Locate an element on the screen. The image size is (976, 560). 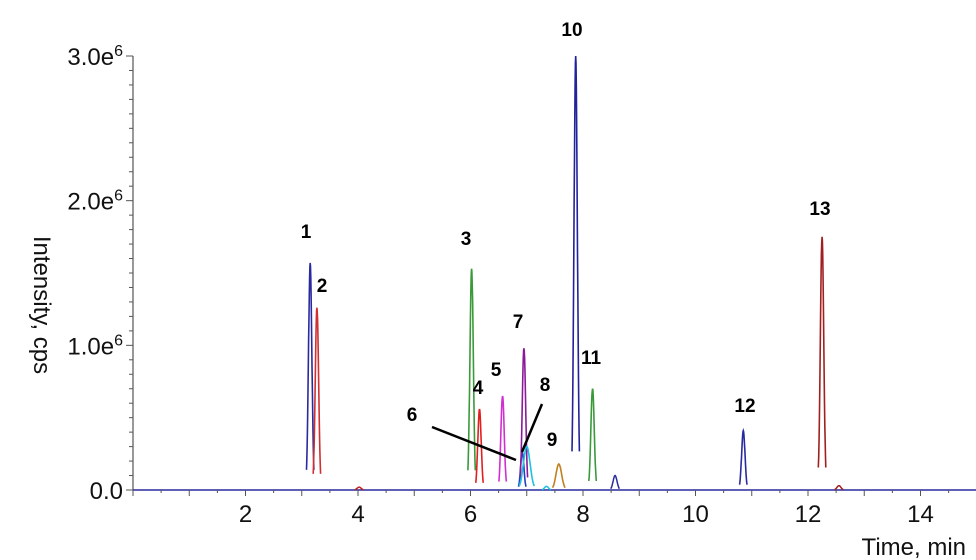
peak-label-8: 8 is located at coordinates (545, 385).